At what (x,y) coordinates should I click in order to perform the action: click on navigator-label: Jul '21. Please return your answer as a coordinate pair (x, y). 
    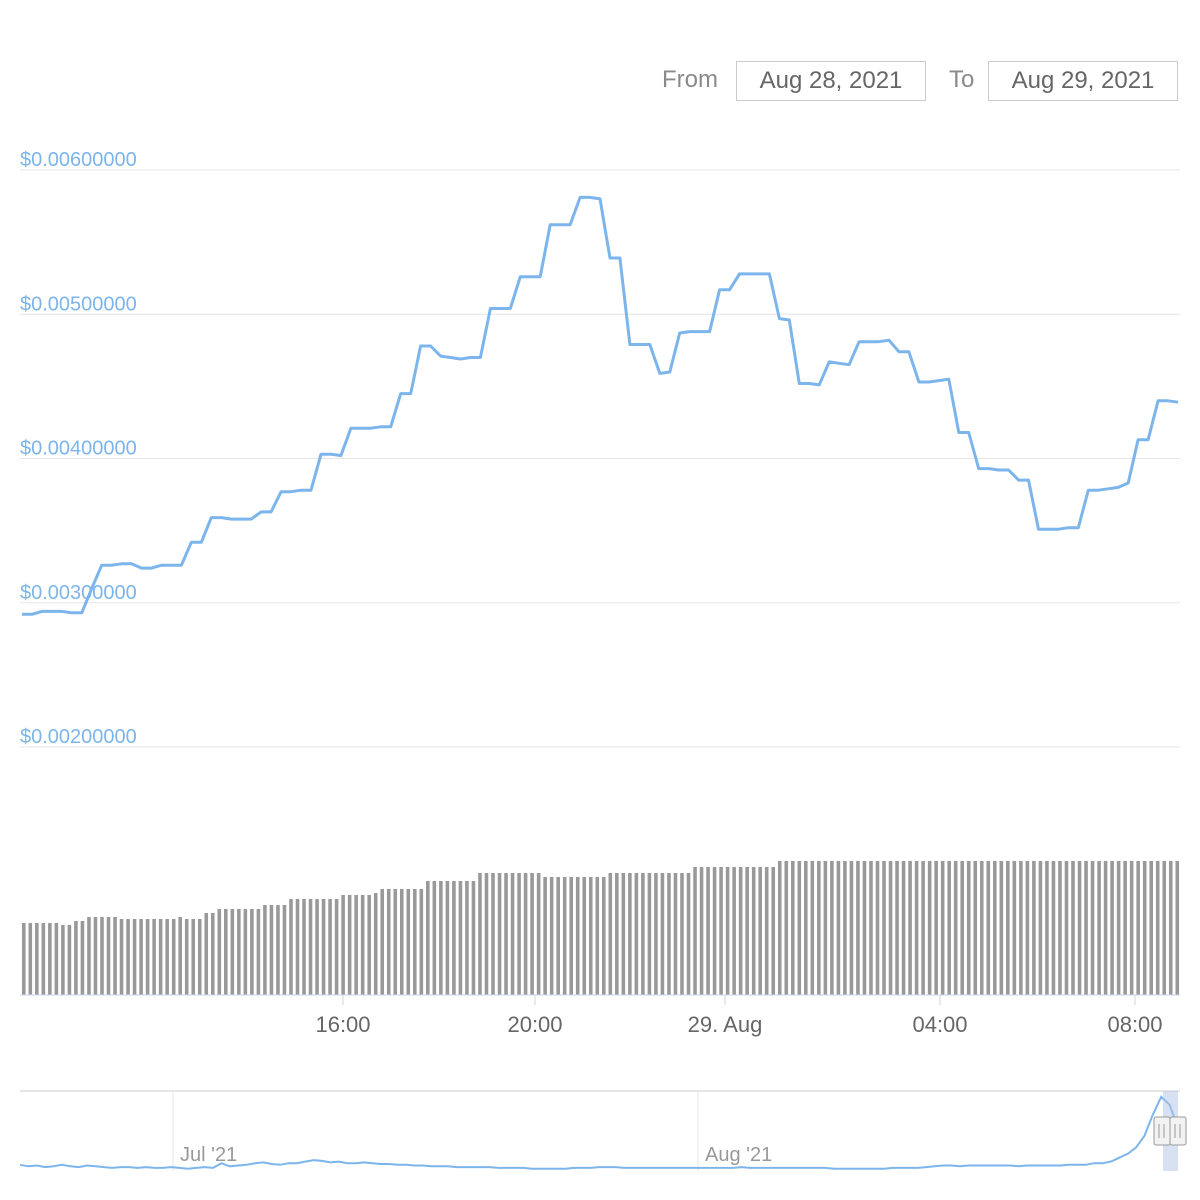
    Looking at the image, I should click on (208, 1155).